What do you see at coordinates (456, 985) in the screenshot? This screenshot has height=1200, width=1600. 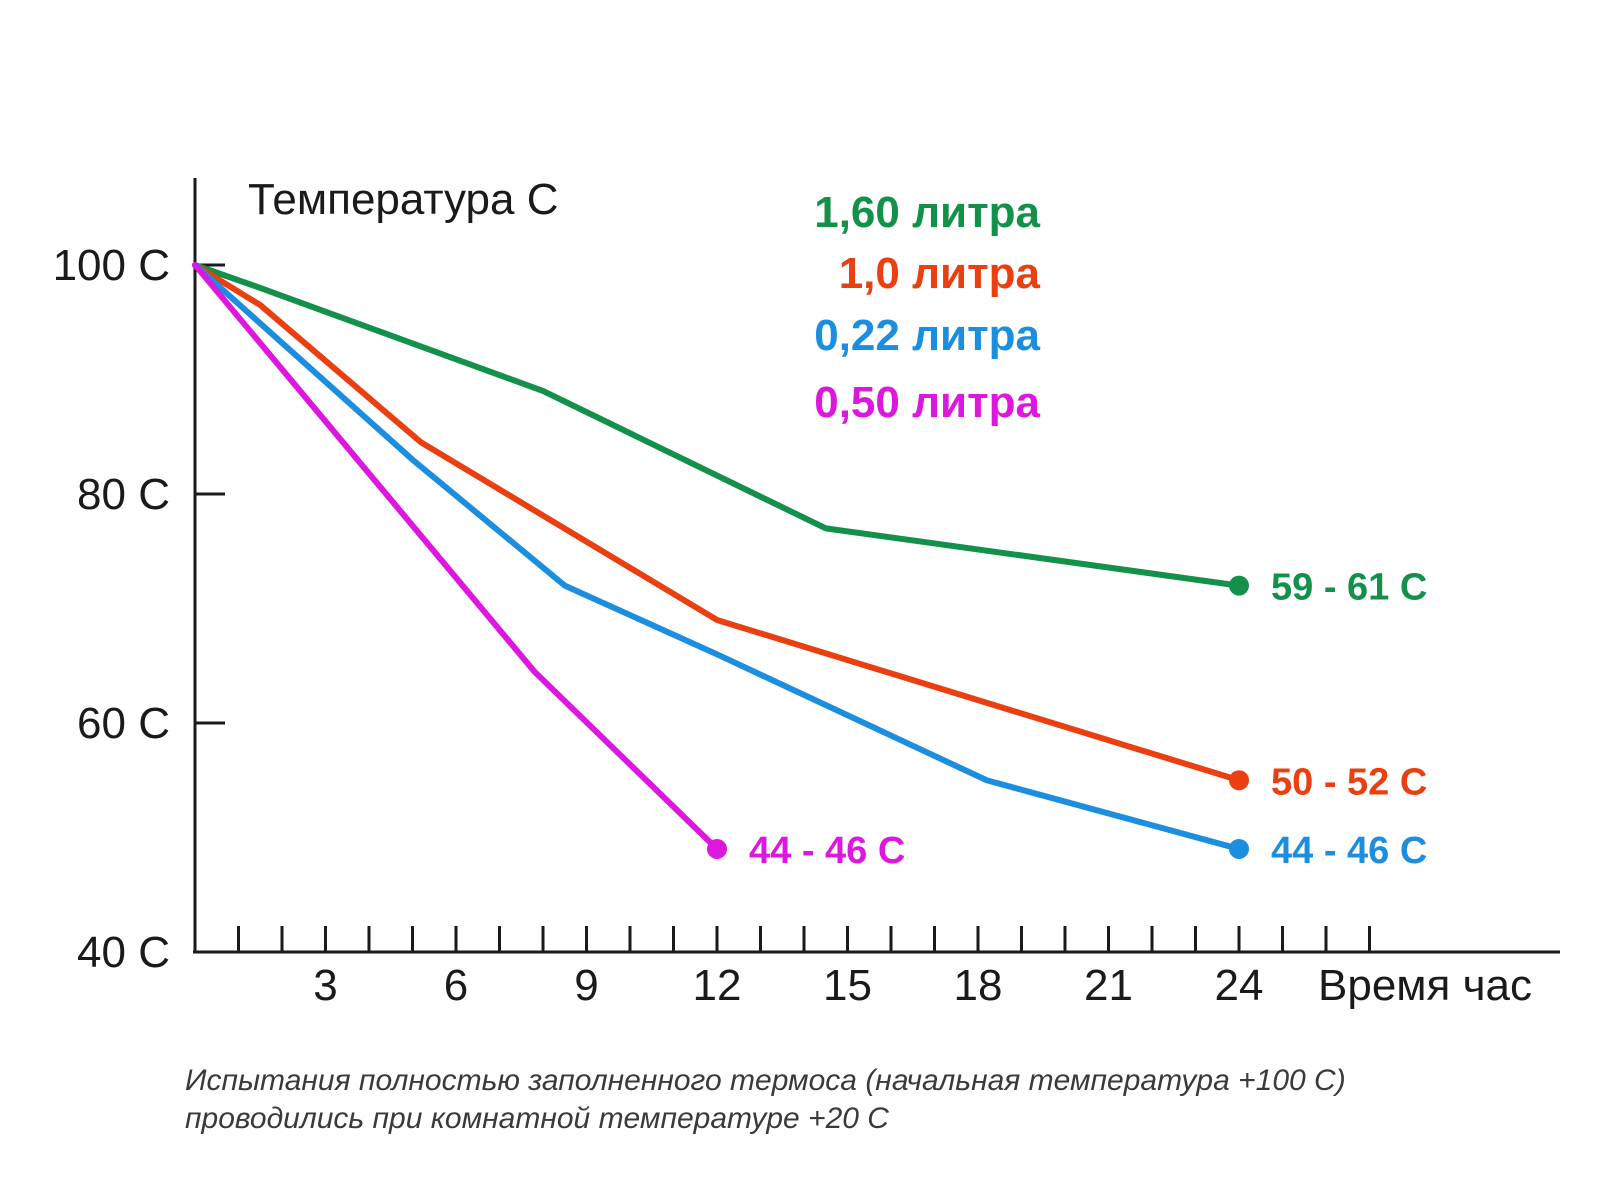 I see `x-tick-label: 6` at bounding box center [456, 985].